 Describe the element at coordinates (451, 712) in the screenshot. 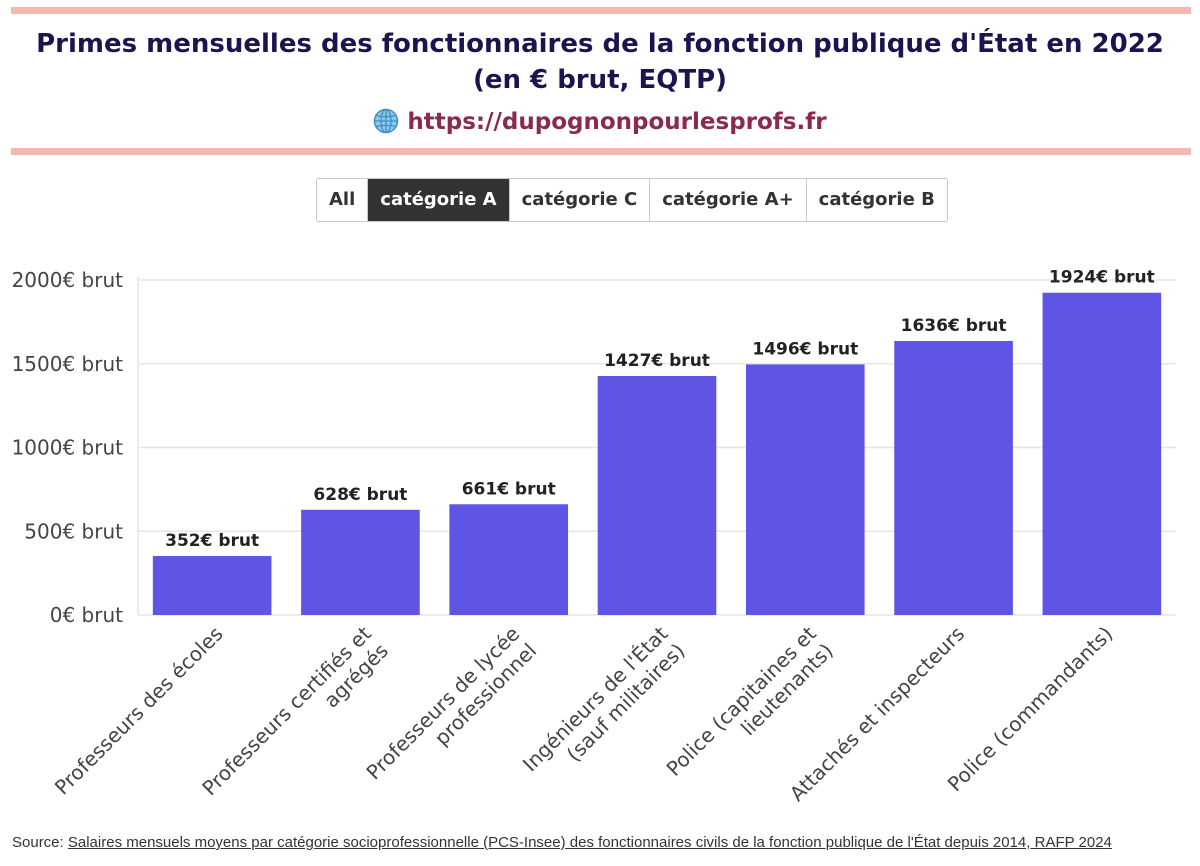

I see `x-tick-label: Professeurs de lycéeprofessionnel` at that location.